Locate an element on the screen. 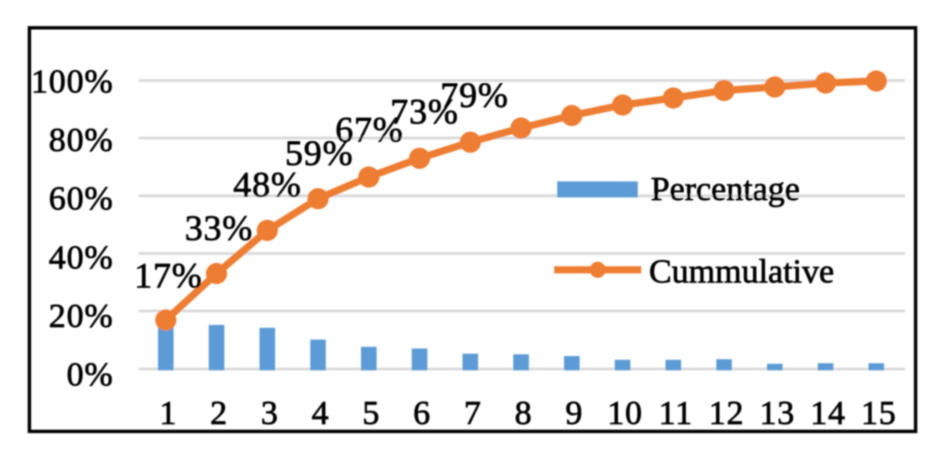  svg-text: 12 is located at coordinates (727, 413).